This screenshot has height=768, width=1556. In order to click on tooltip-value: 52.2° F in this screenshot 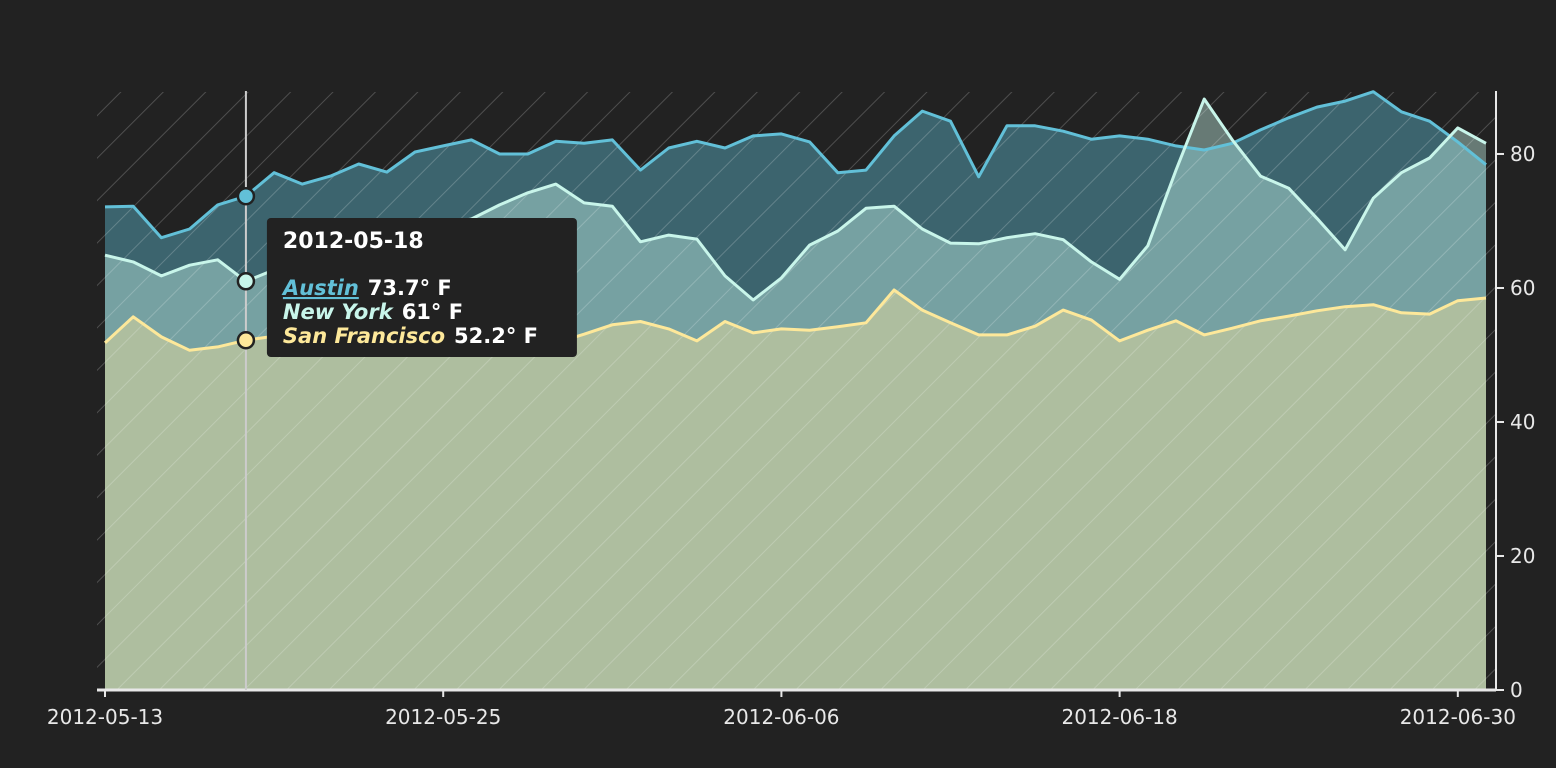, I will do `click(496, 336)`.